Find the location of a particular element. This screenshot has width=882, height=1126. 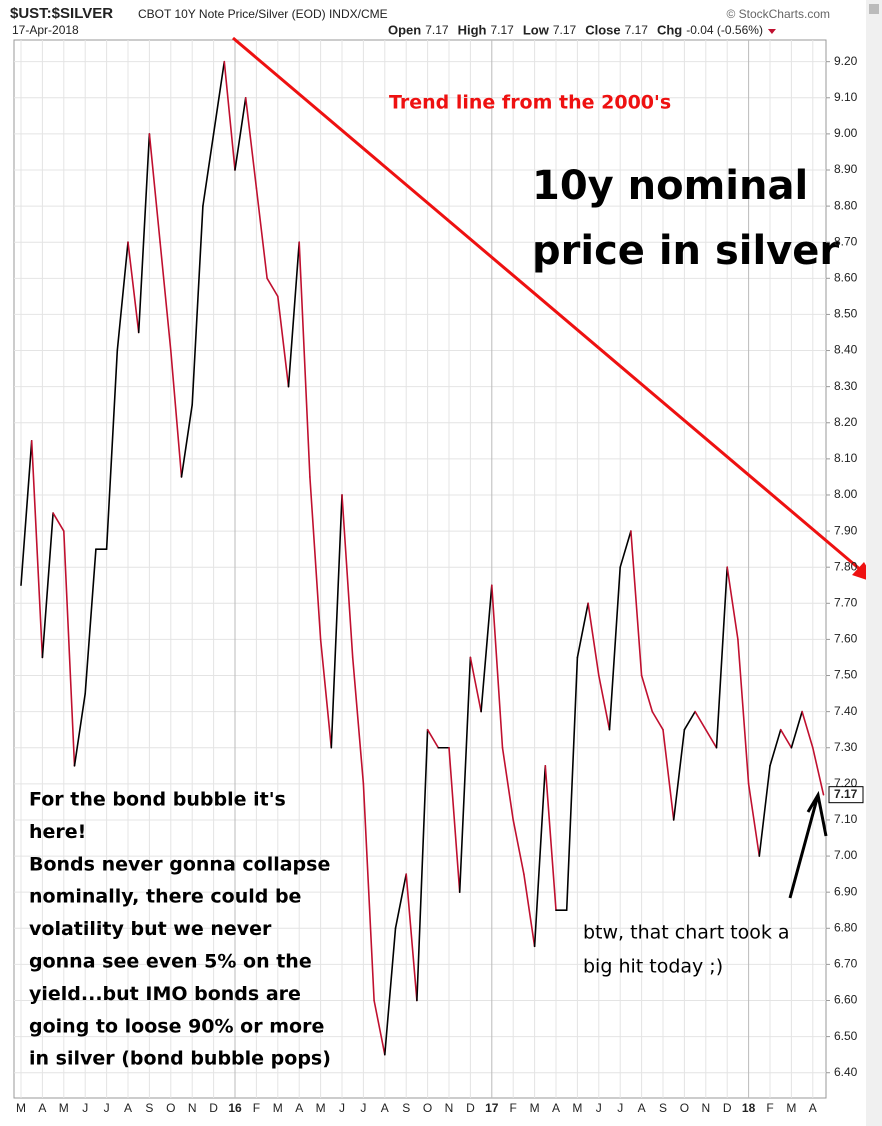

x-tick-label: 18 is located at coordinates (749, 1108).